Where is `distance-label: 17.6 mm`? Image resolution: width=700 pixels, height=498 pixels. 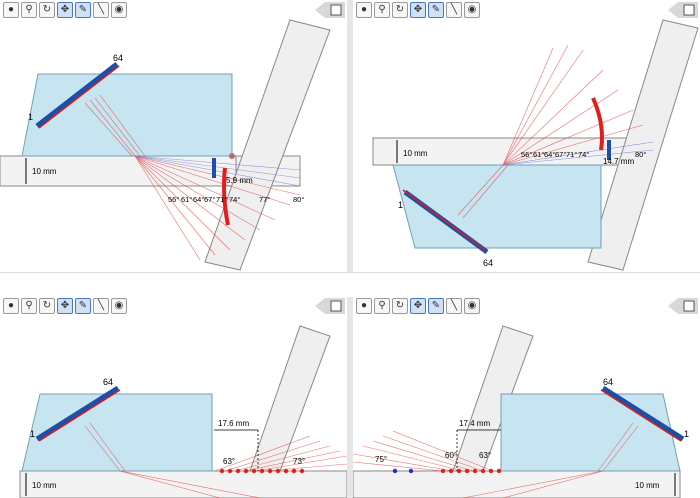 distance-label: 17.6 mm is located at coordinates (233, 423).